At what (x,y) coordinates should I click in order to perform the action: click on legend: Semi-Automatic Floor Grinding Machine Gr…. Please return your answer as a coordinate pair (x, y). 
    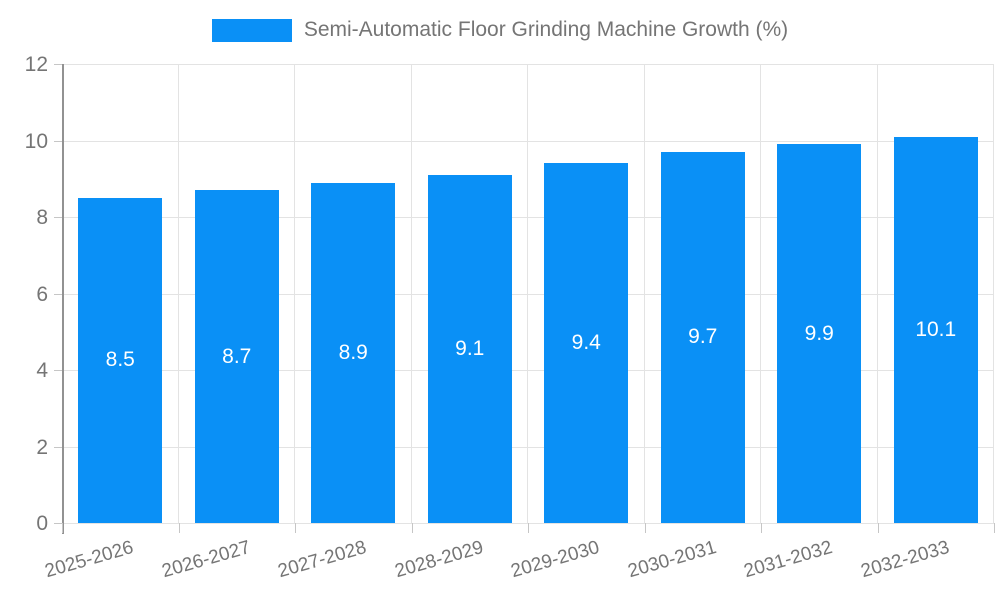
    Looking at the image, I should click on (500, 30).